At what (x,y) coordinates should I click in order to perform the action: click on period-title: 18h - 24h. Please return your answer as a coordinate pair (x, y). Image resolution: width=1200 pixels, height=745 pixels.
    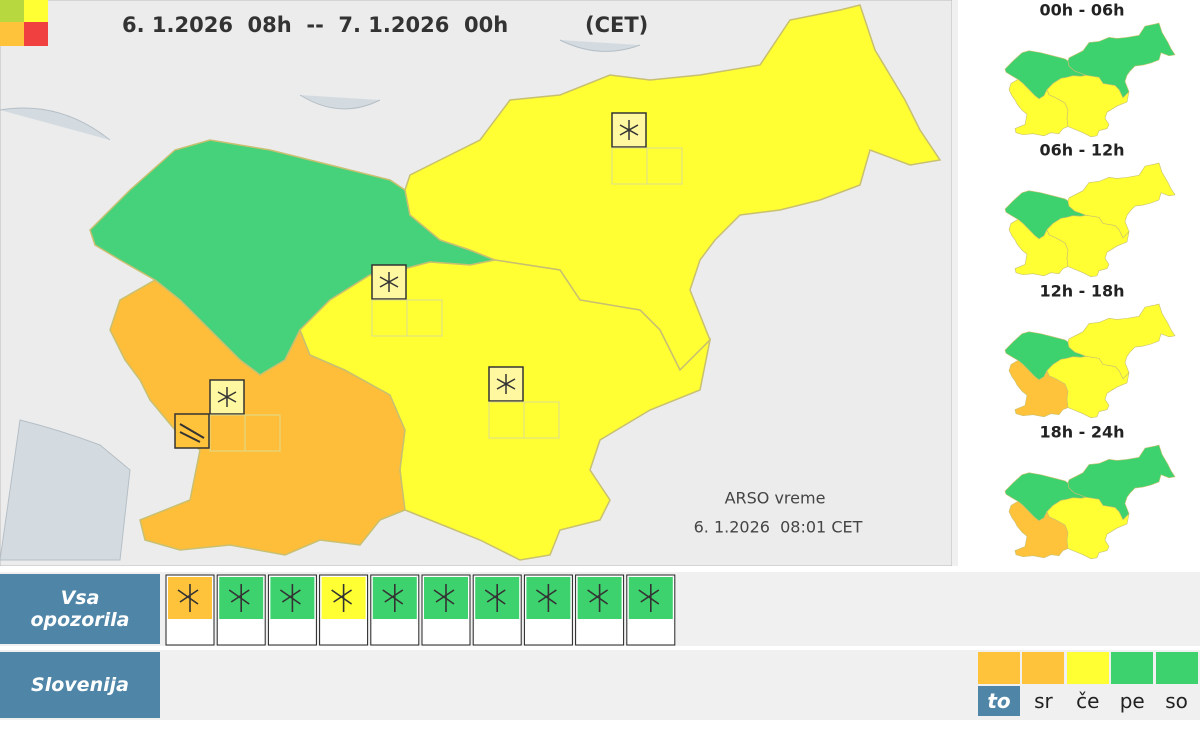
    Looking at the image, I should click on (1081, 432).